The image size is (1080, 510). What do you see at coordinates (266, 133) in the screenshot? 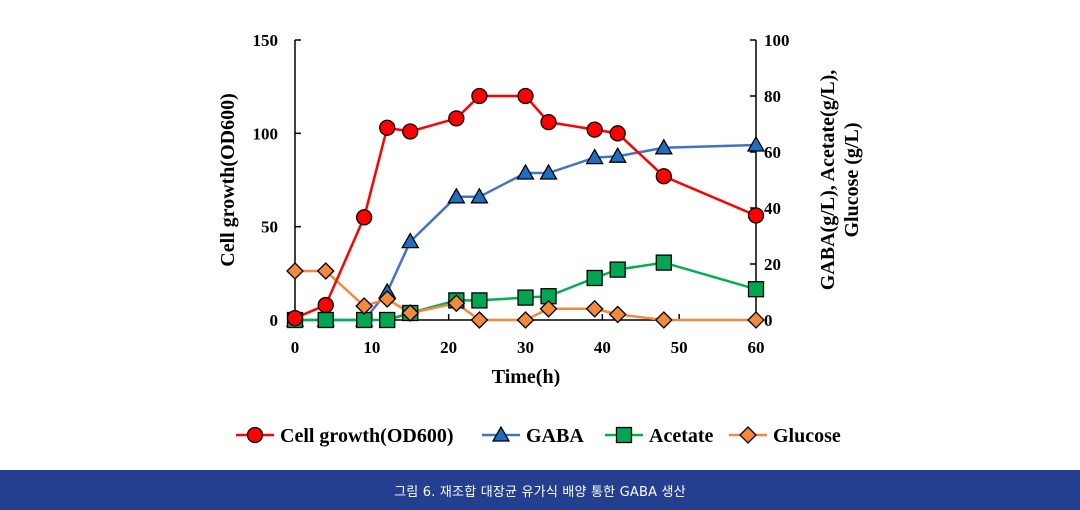
I see `y-left-tick-label: 100` at bounding box center [266, 133].